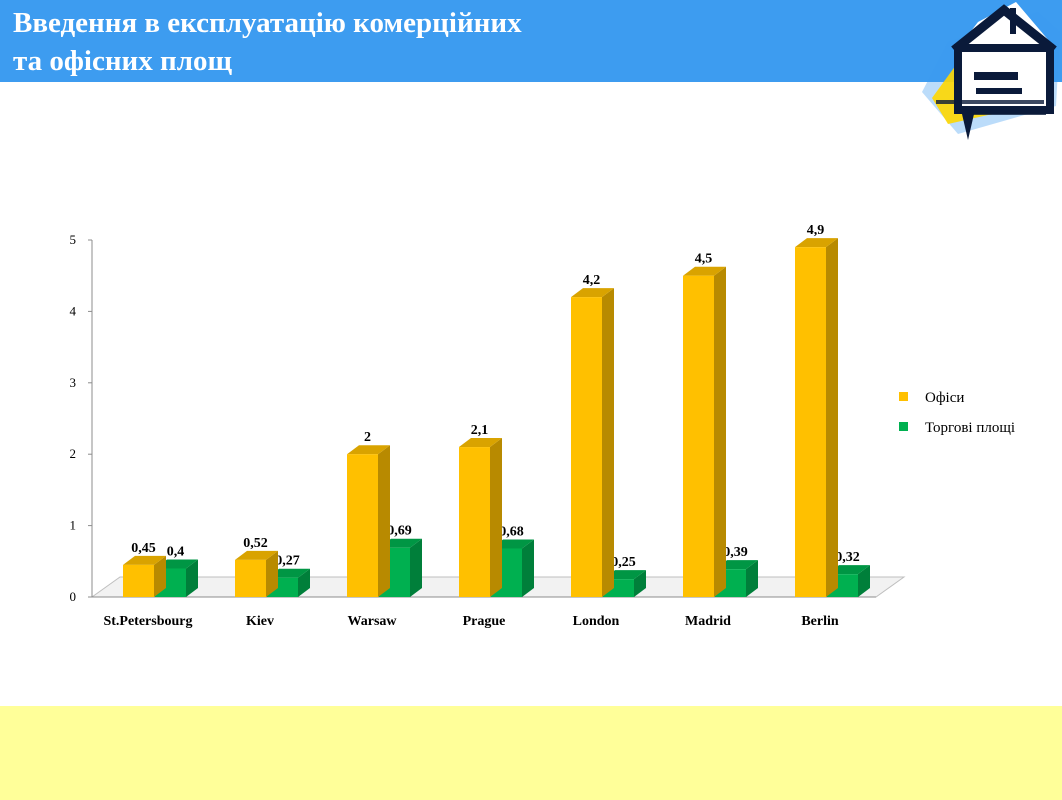  I want to click on data-label: 0,27, so click(287, 561).